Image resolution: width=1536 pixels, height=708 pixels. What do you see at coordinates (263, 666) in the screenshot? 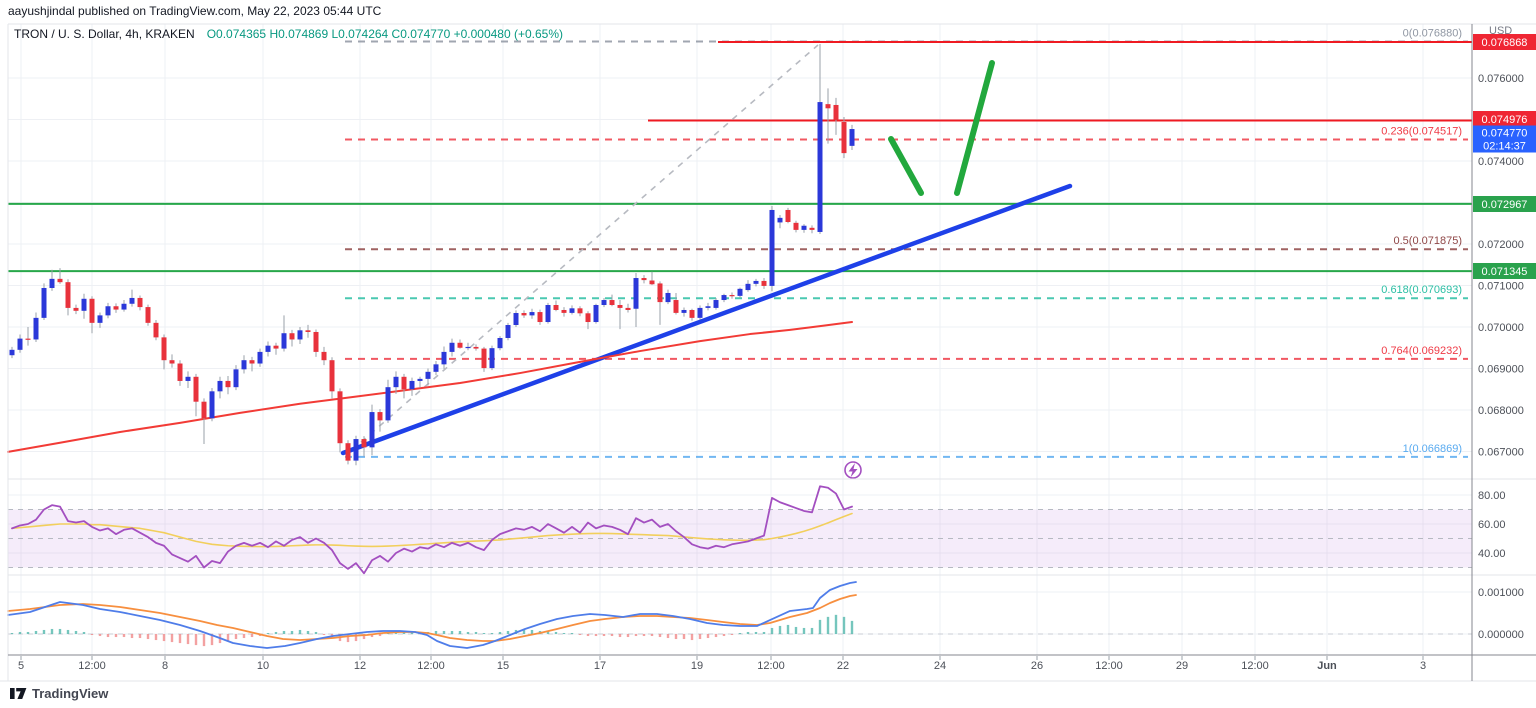
I see `time-tick-label: 10` at bounding box center [263, 666].